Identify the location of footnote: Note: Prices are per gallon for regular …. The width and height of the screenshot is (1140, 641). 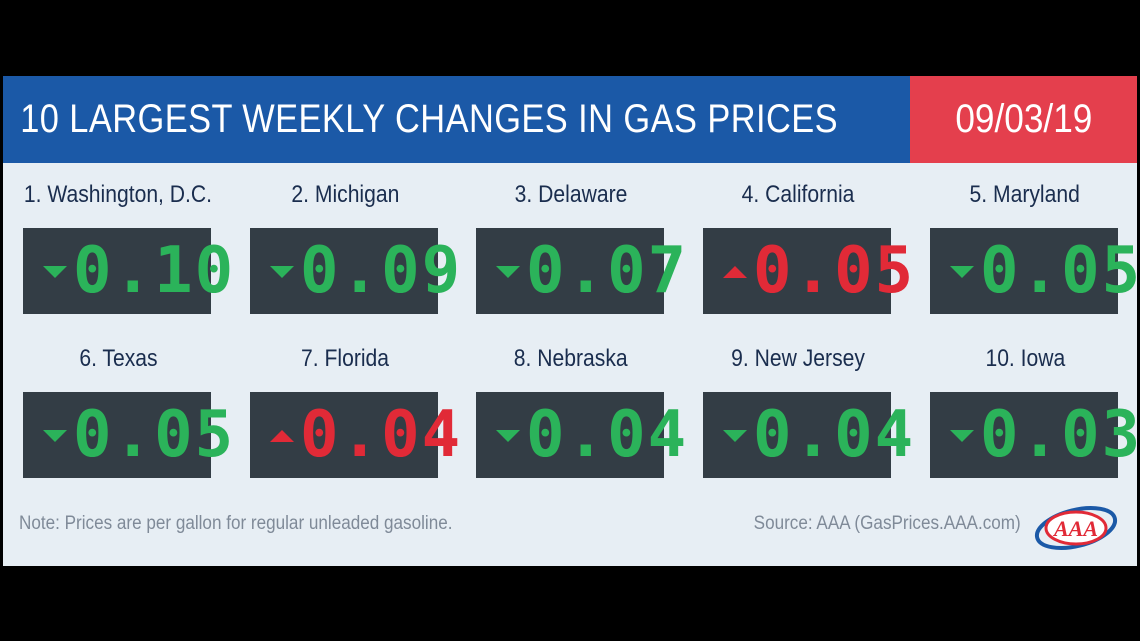
(236, 523).